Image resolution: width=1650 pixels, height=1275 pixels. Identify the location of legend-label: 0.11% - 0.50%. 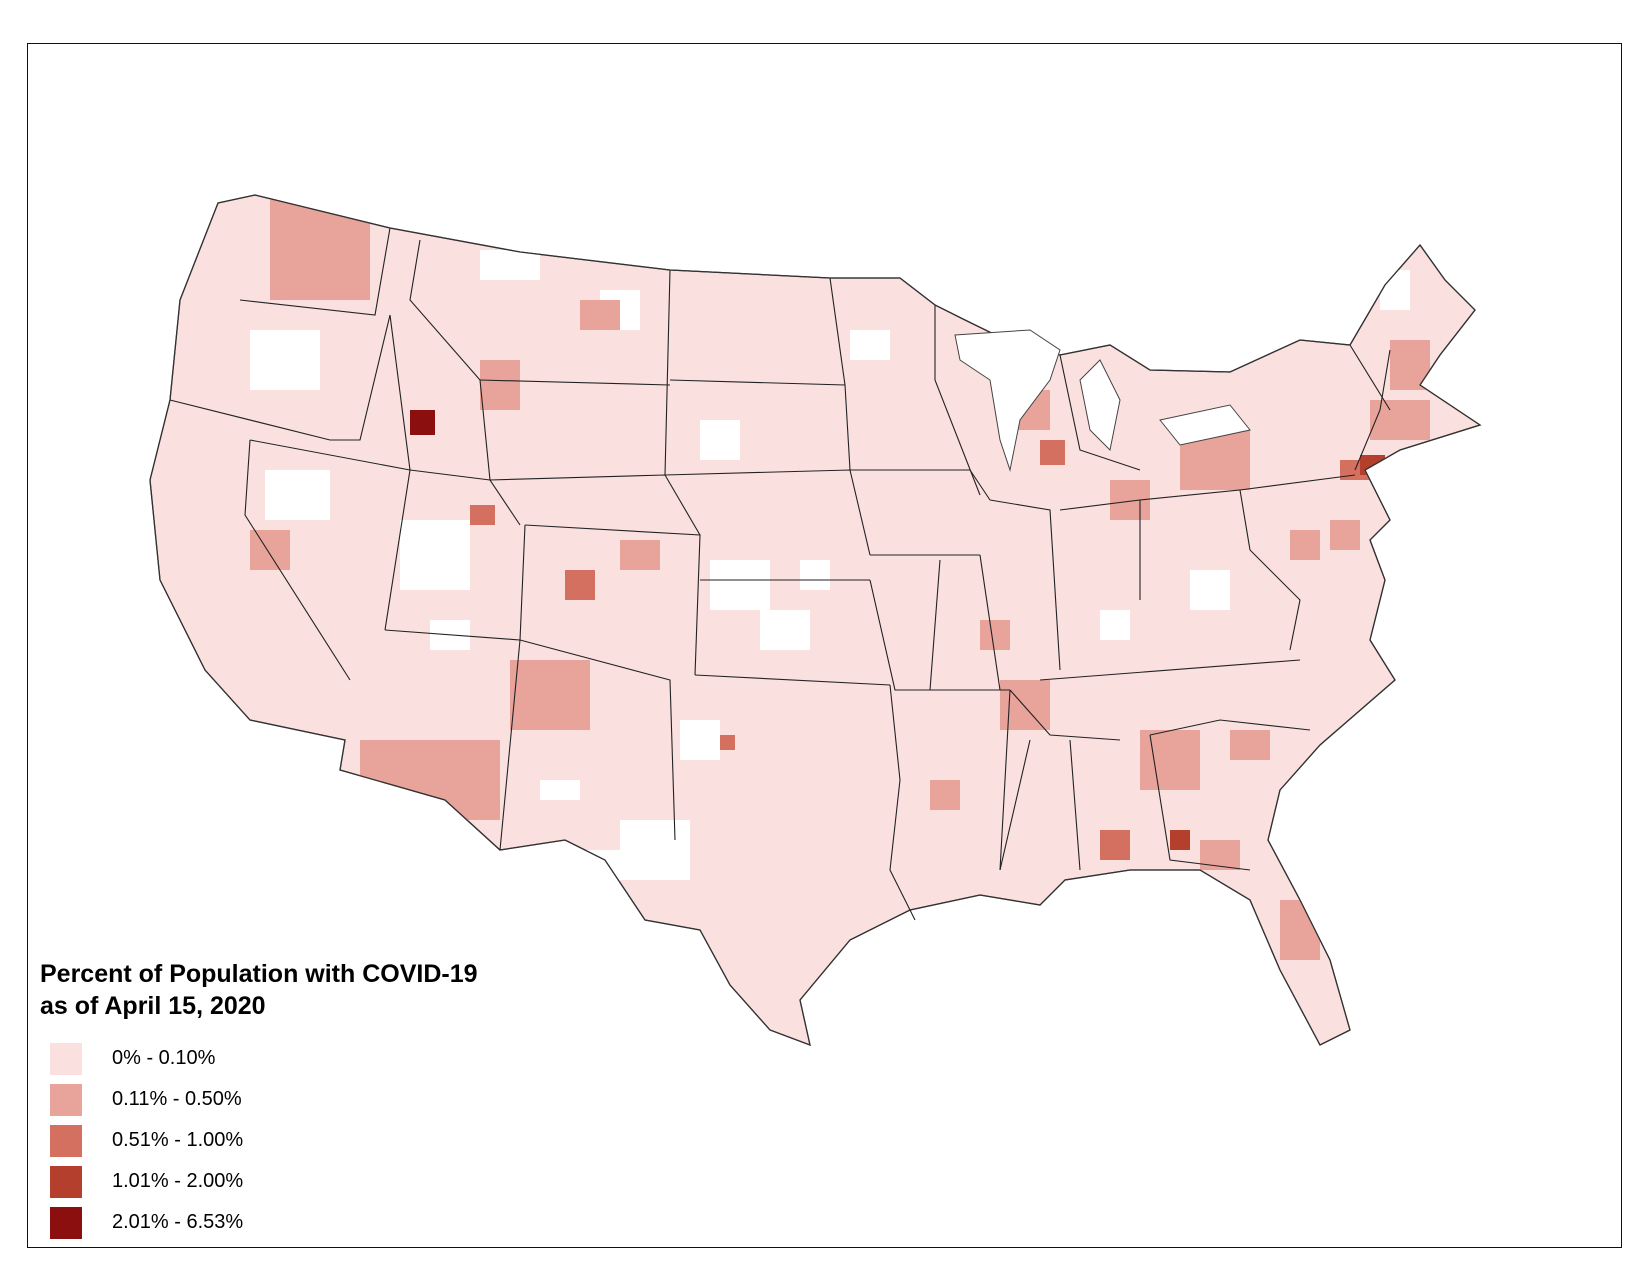
(177, 1099).